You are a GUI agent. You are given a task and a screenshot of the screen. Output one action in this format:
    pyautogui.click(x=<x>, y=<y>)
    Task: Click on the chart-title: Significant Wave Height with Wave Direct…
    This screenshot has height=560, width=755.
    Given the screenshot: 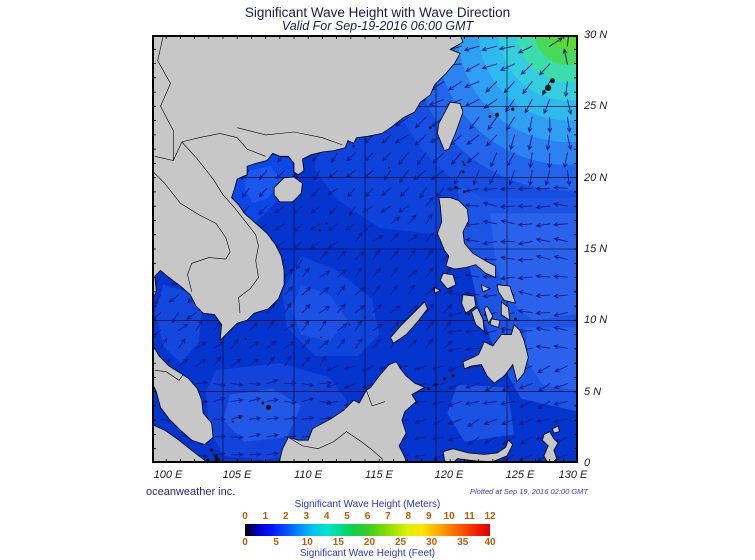 What is the action you would take?
    pyautogui.click(x=377, y=12)
    